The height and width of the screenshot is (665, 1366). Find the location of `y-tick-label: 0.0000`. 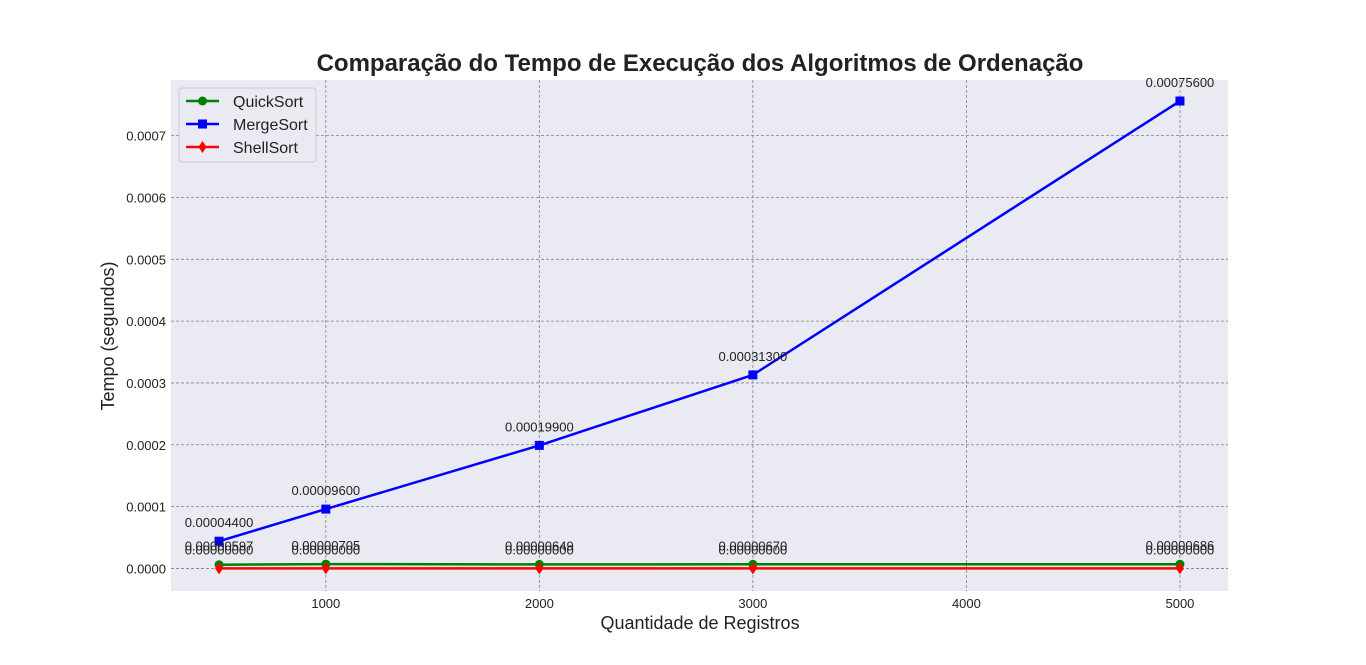

y-tick-label: 0.0000 is located at coordinates (146, 568).